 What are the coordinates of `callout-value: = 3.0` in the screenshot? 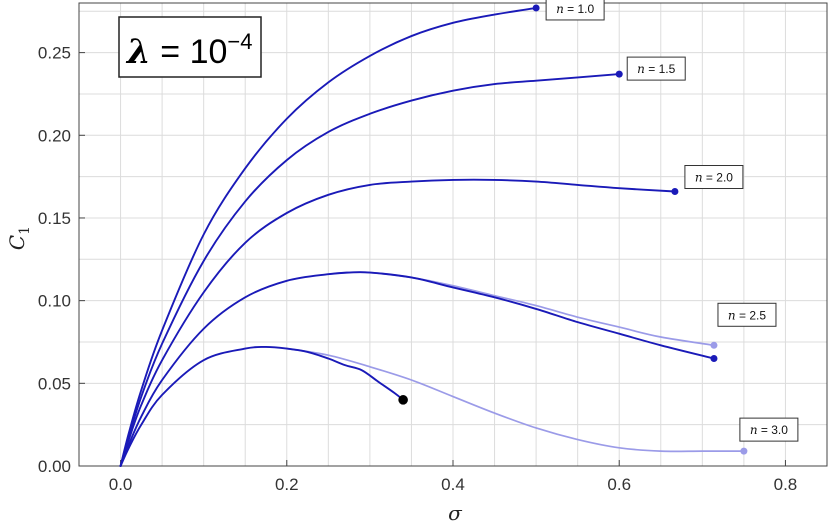 It's located at (773, 430).